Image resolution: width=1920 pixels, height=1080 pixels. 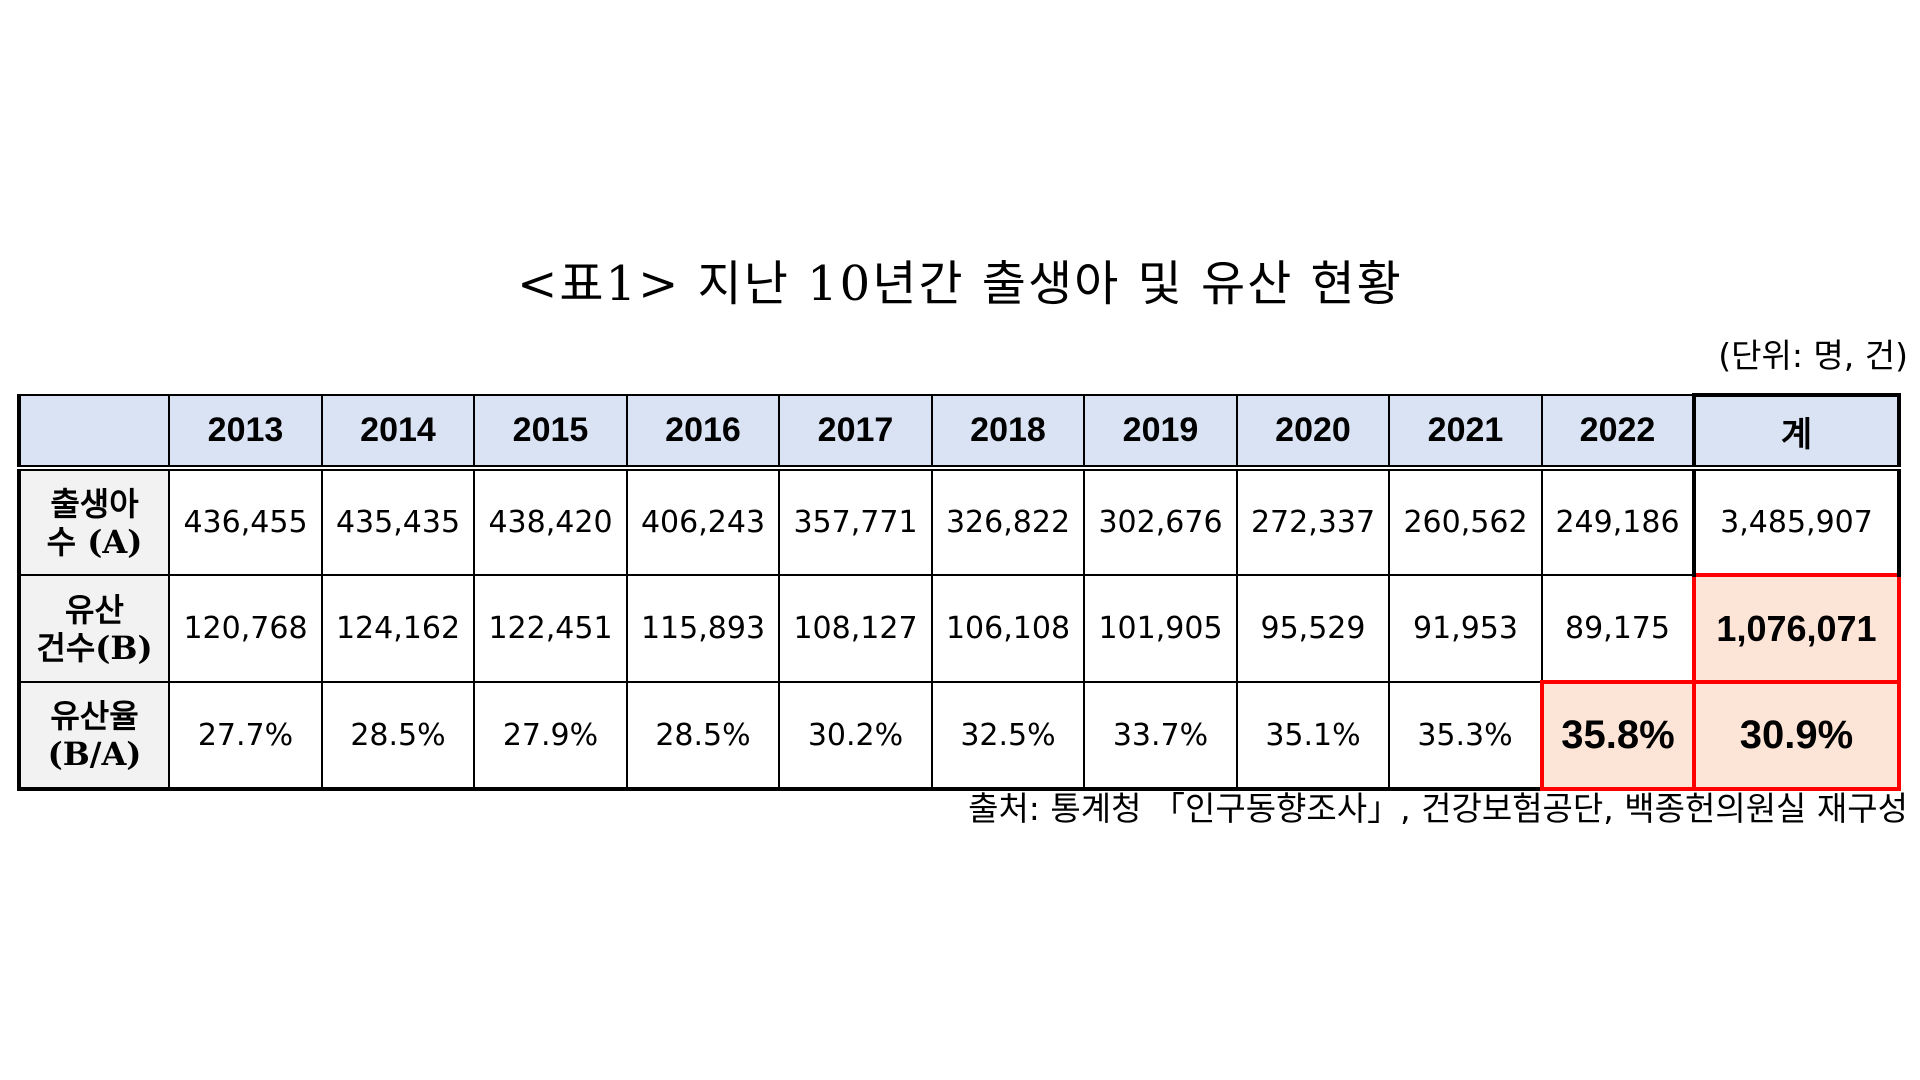 I want to click on cell-value: 33.7%, so click(x=1160, y=735).